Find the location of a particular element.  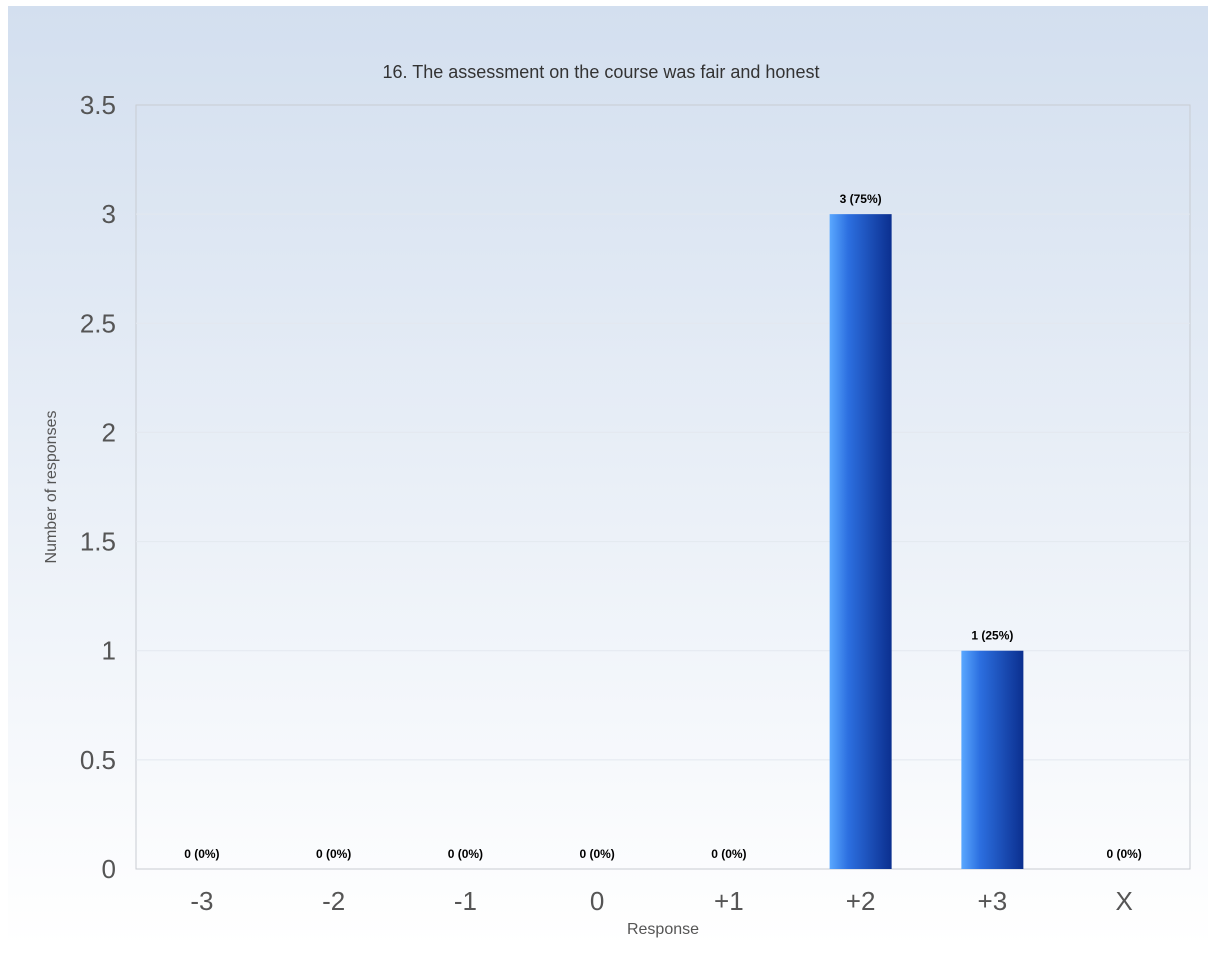

x-axis-ticks: -3 -2 -1 0 +1 +2 +3 X is located at coordinates (661, 901).